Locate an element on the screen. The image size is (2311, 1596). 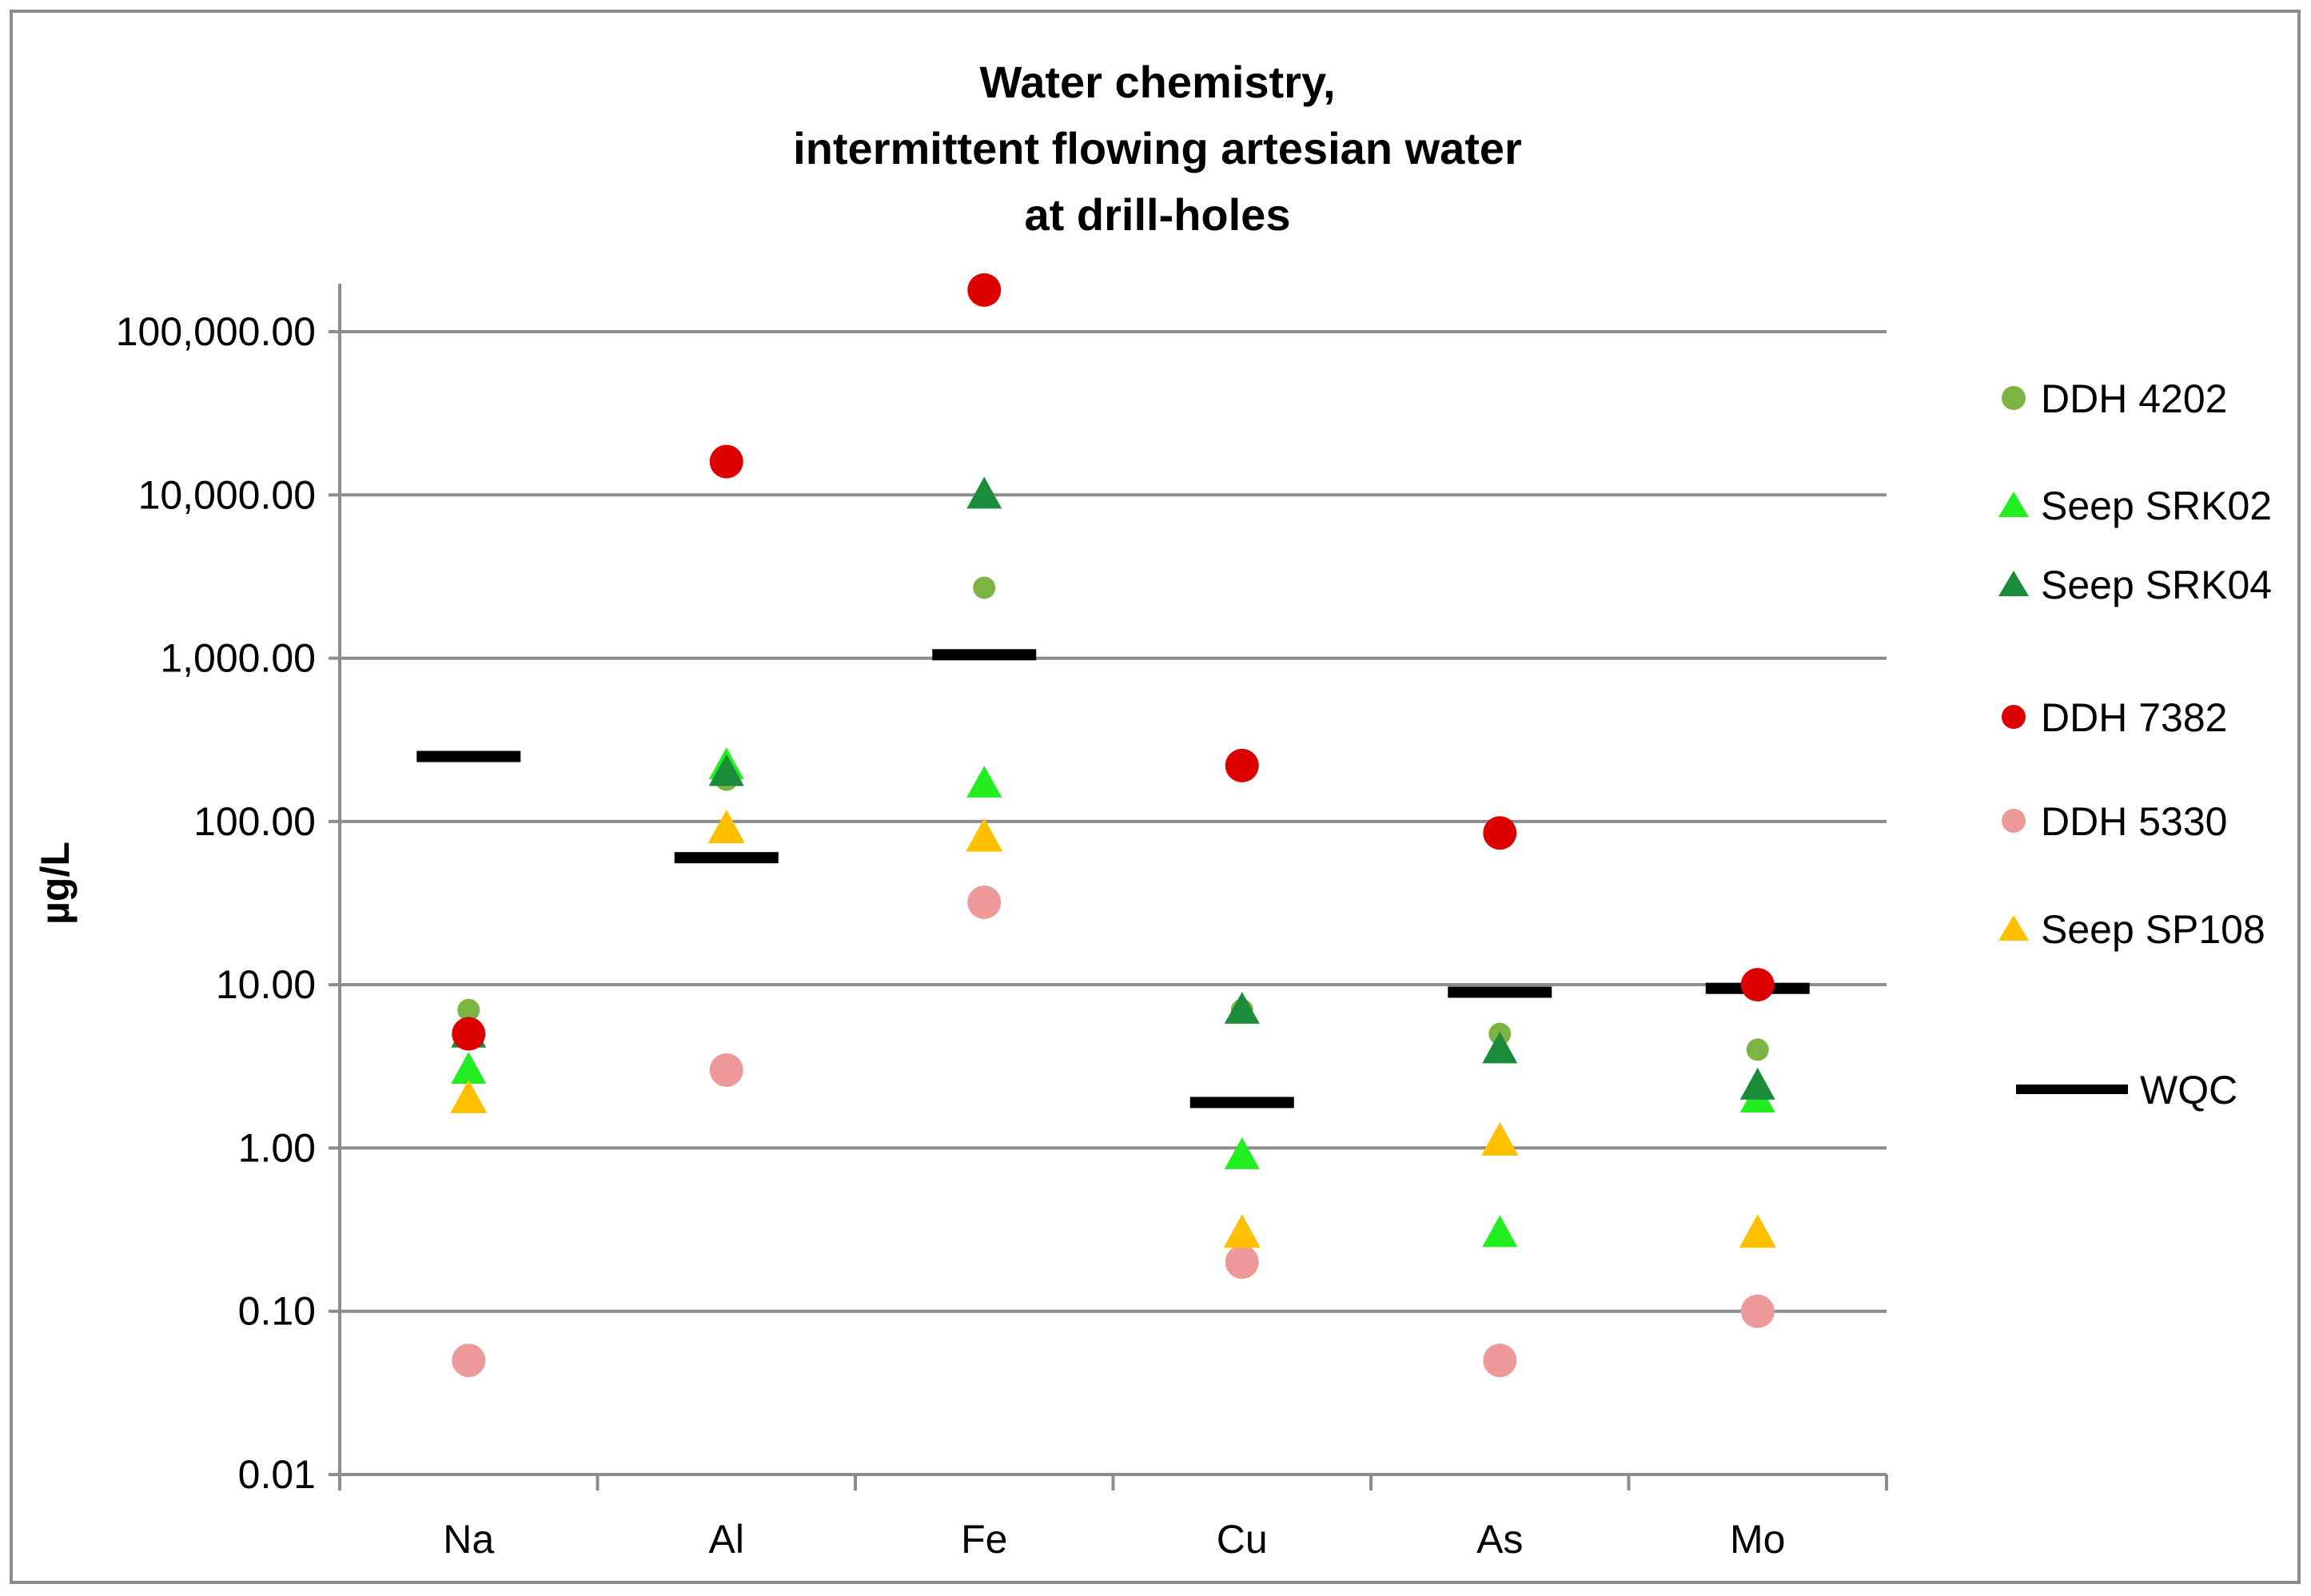
point-seep-srk04-mo is located at coordinates (1757, 1083).